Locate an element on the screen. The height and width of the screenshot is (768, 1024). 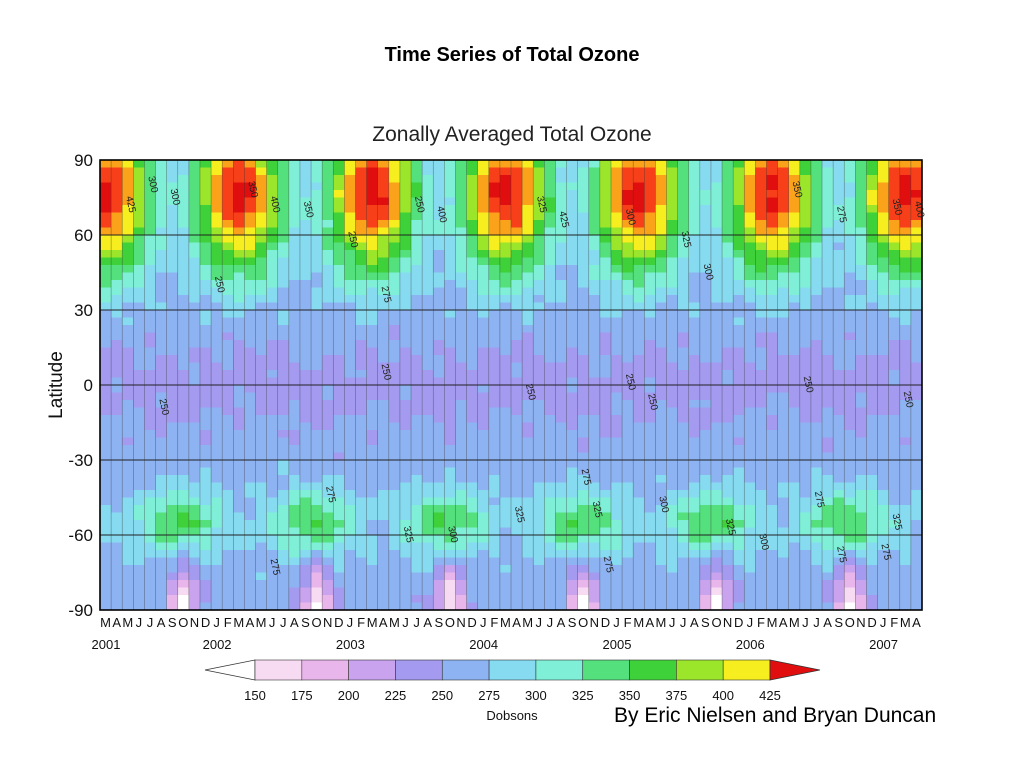
month-tick-label: M is located at coordinates (127, 622).